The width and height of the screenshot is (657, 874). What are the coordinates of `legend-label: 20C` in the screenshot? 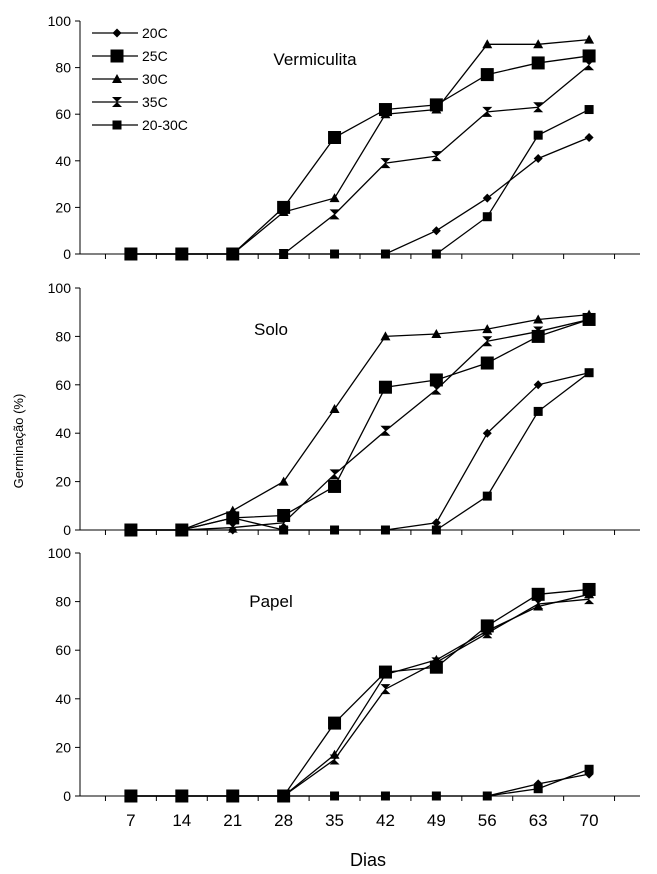 It's located at (155, 33).